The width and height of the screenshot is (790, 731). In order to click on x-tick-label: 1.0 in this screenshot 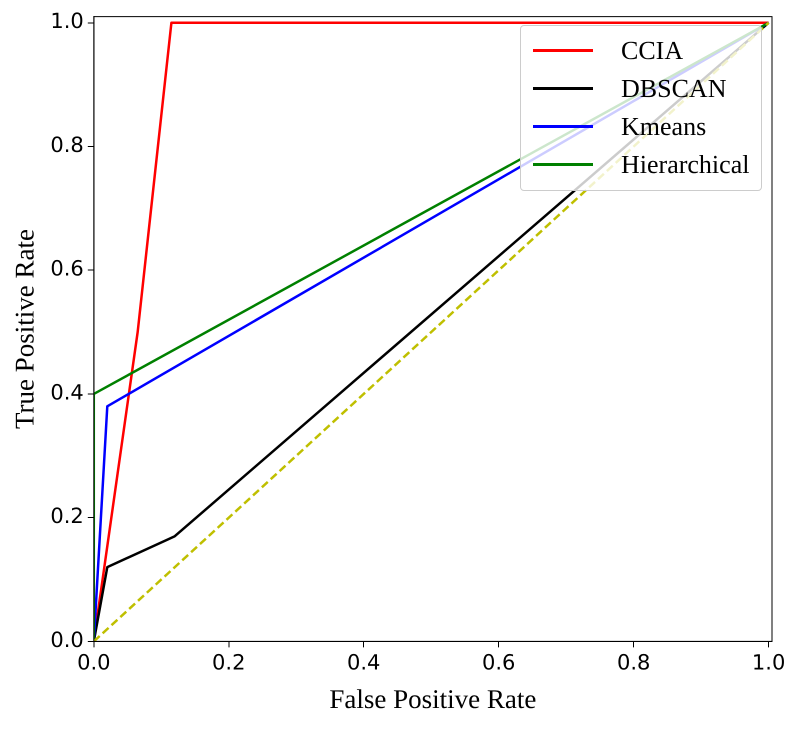, I will do `click(769, 662)`.